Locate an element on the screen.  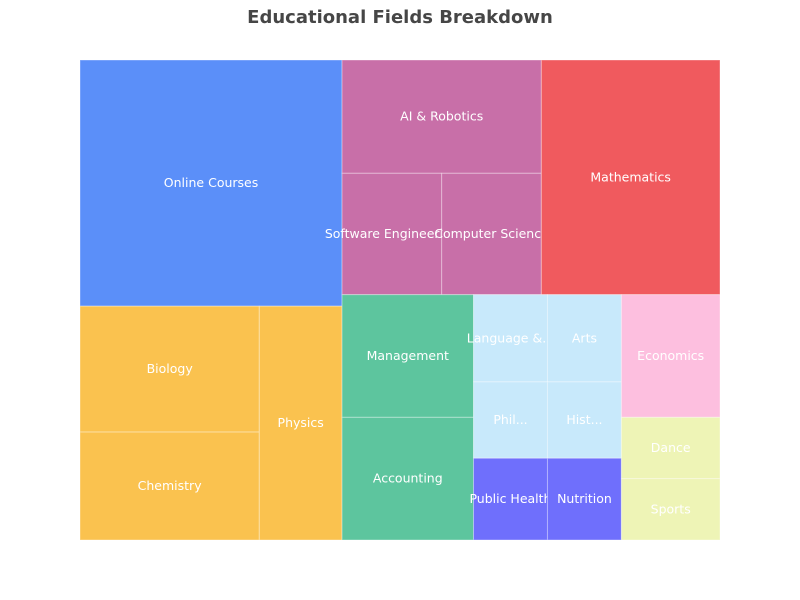
tile-label-dance: Dance is located at coordinates (671, 447).